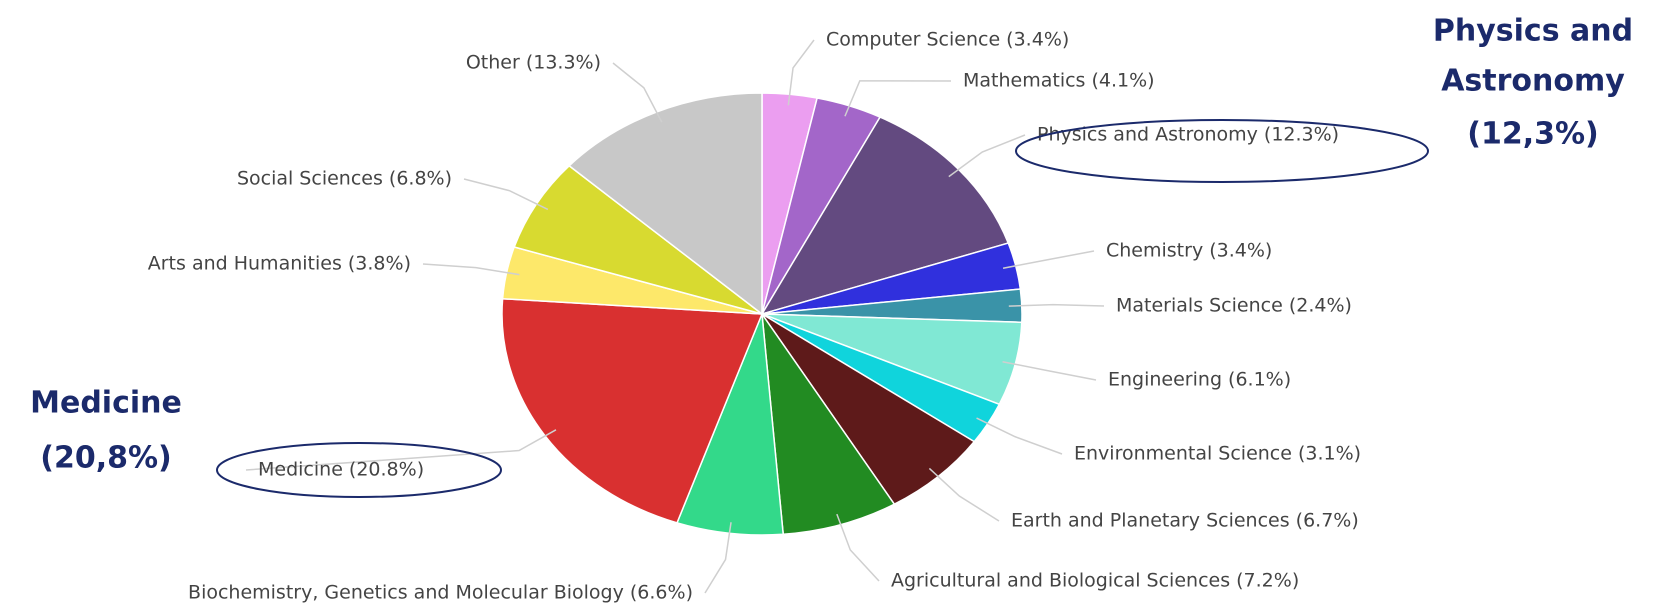 The height and width of the screenshot is (604, 1654). What do you see at coordinates (1533, 134) in the screenshot?
I see `annotation: (12,3%)` at bounding box center [1533, 134].